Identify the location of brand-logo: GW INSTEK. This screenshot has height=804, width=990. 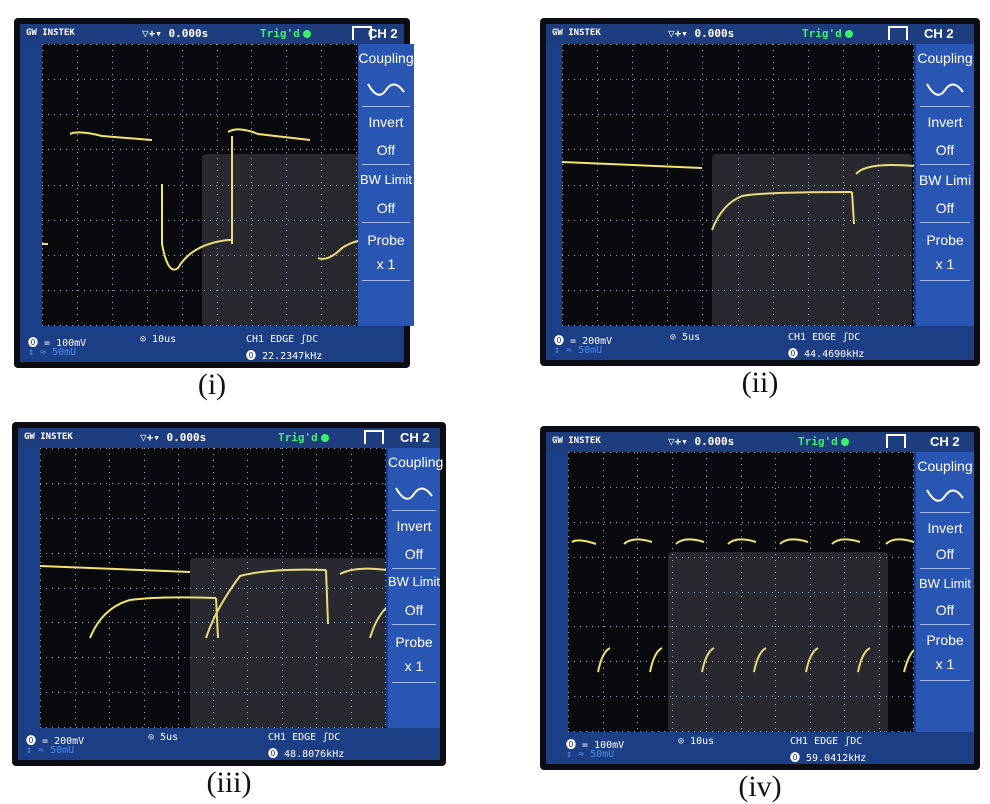
(576, 441).